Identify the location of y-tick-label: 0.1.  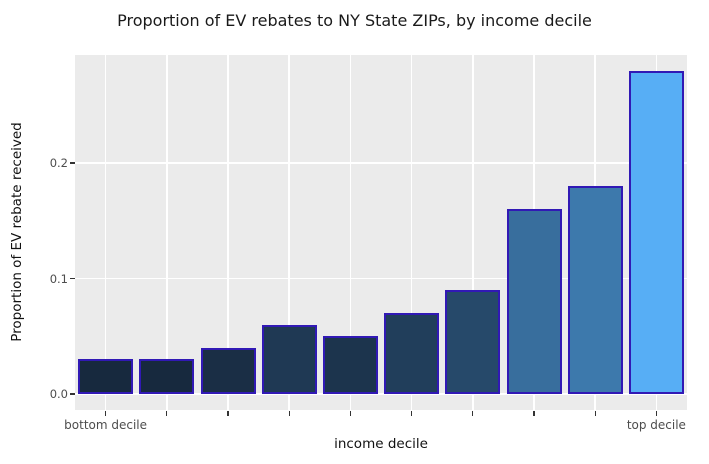
(58, 278).